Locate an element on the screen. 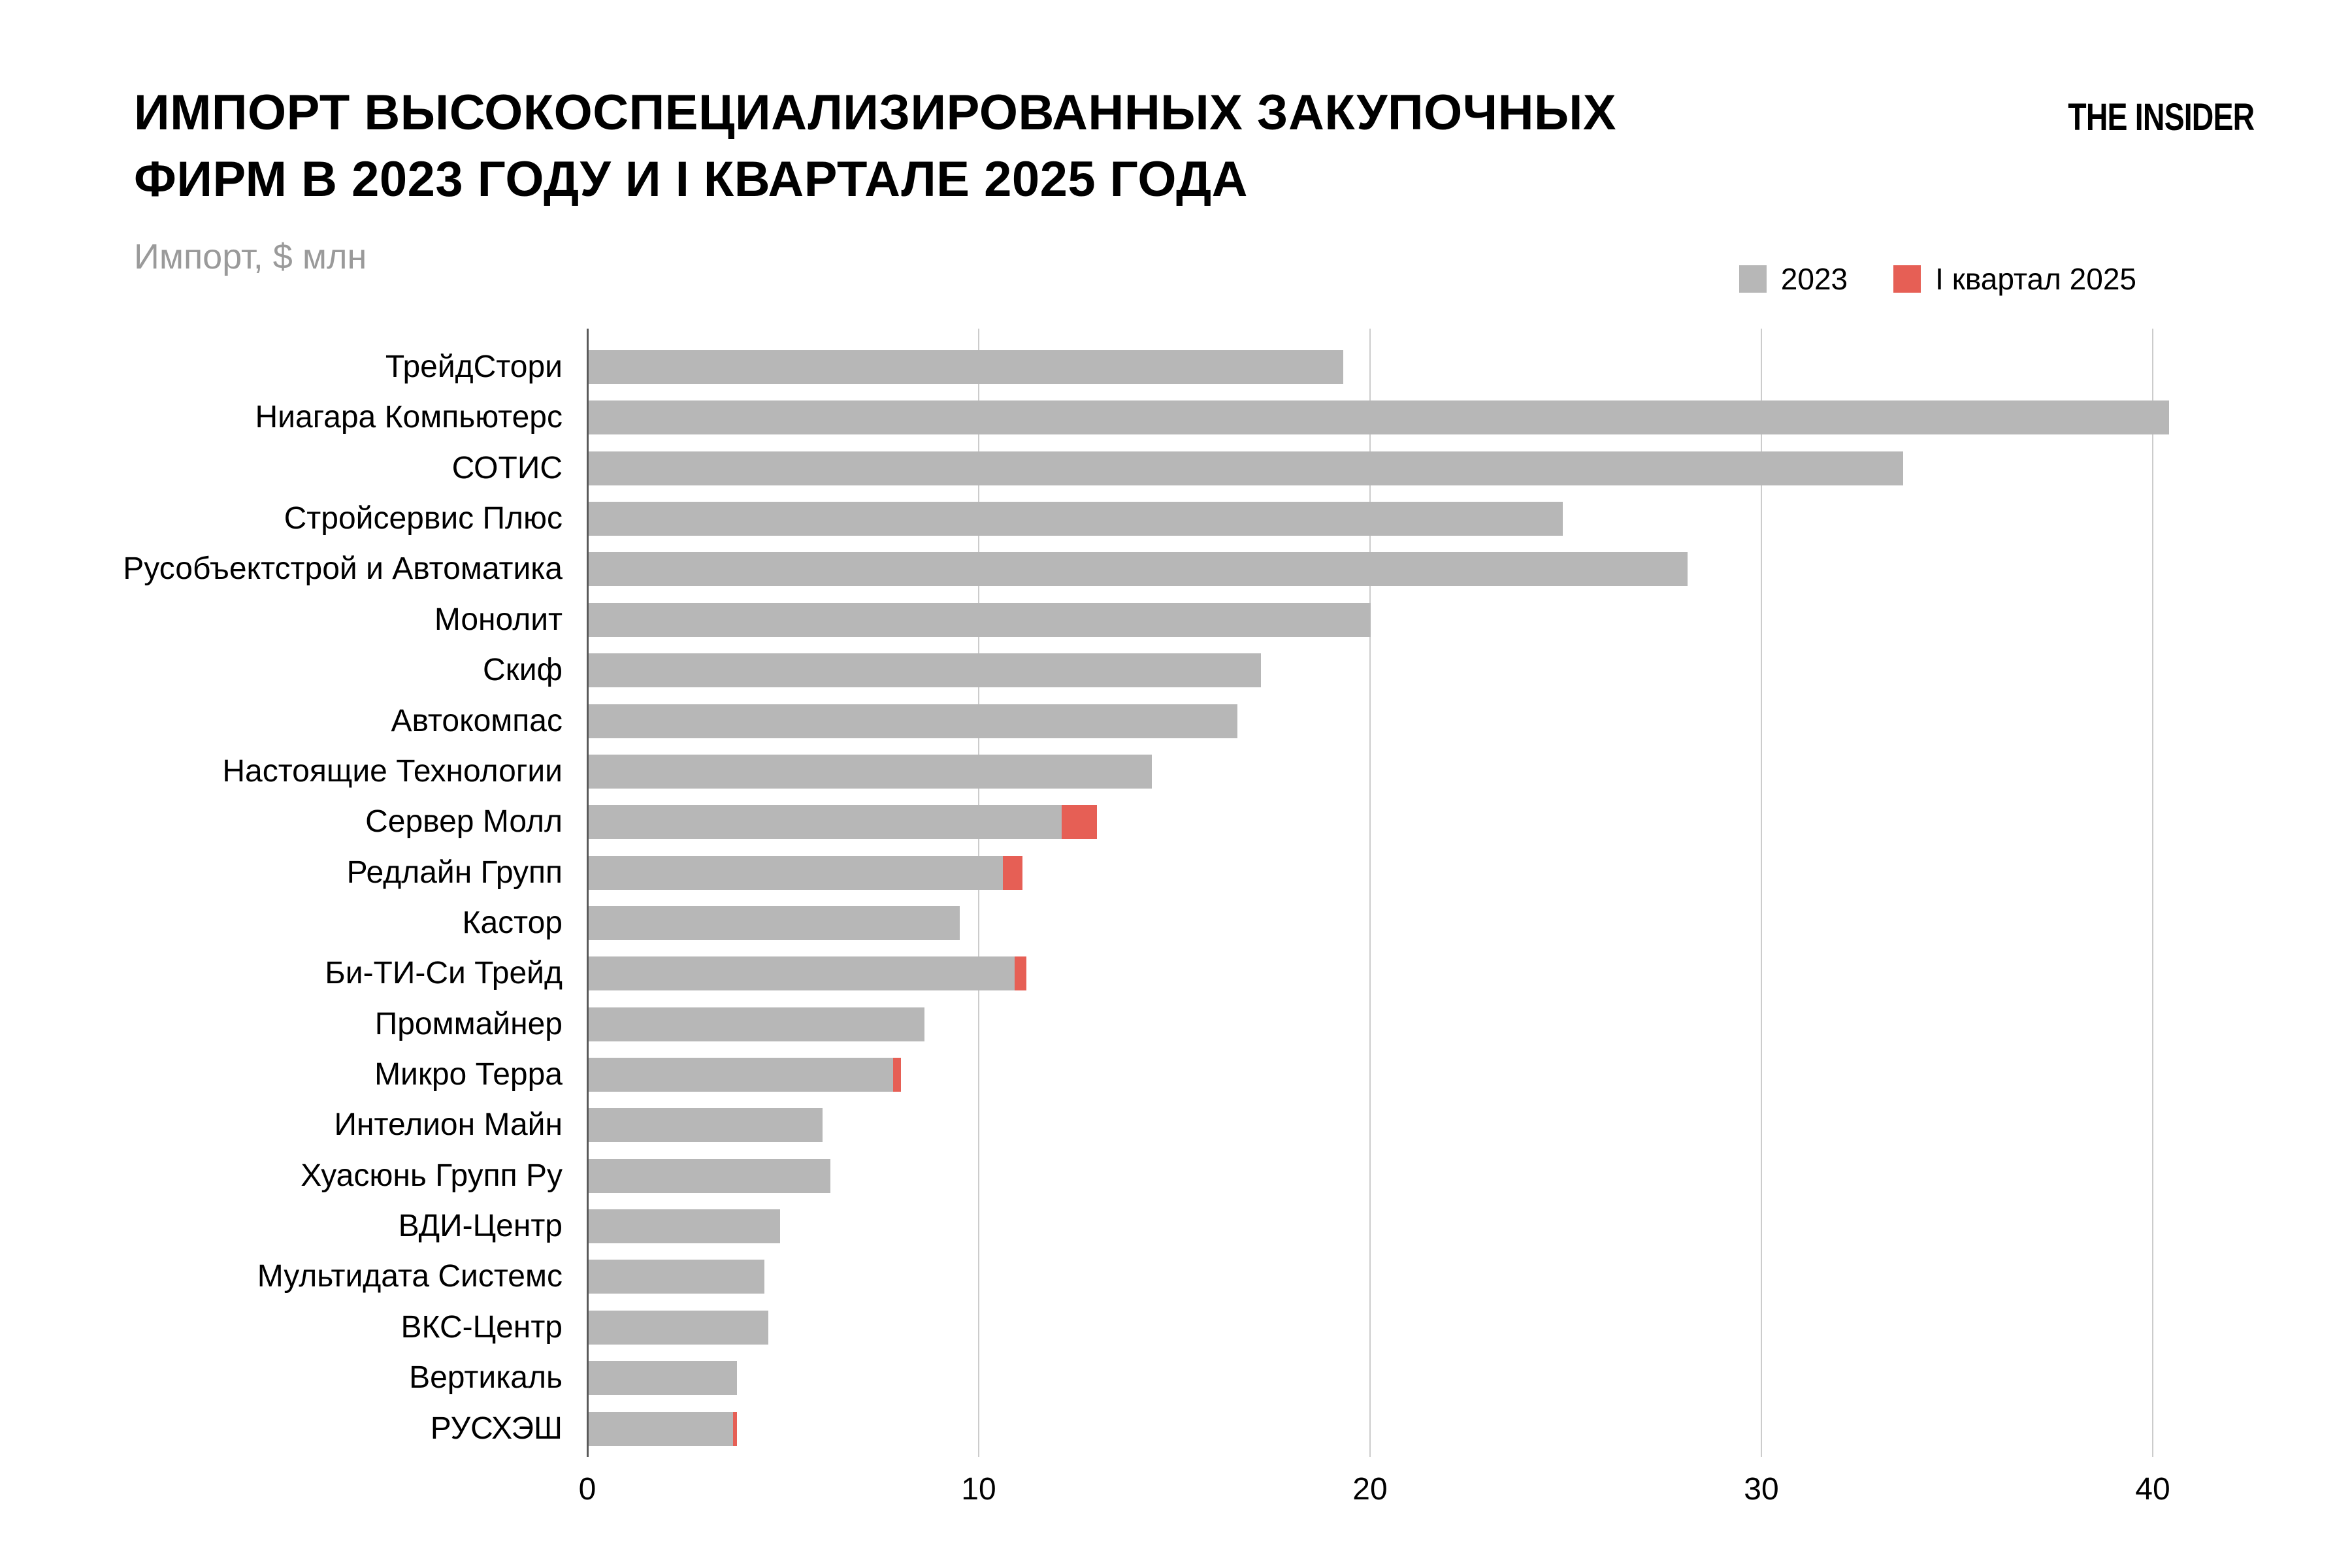 This screenshot has width=2352, height=1568. category-label: Кастор is located at coordinates (512, 922).